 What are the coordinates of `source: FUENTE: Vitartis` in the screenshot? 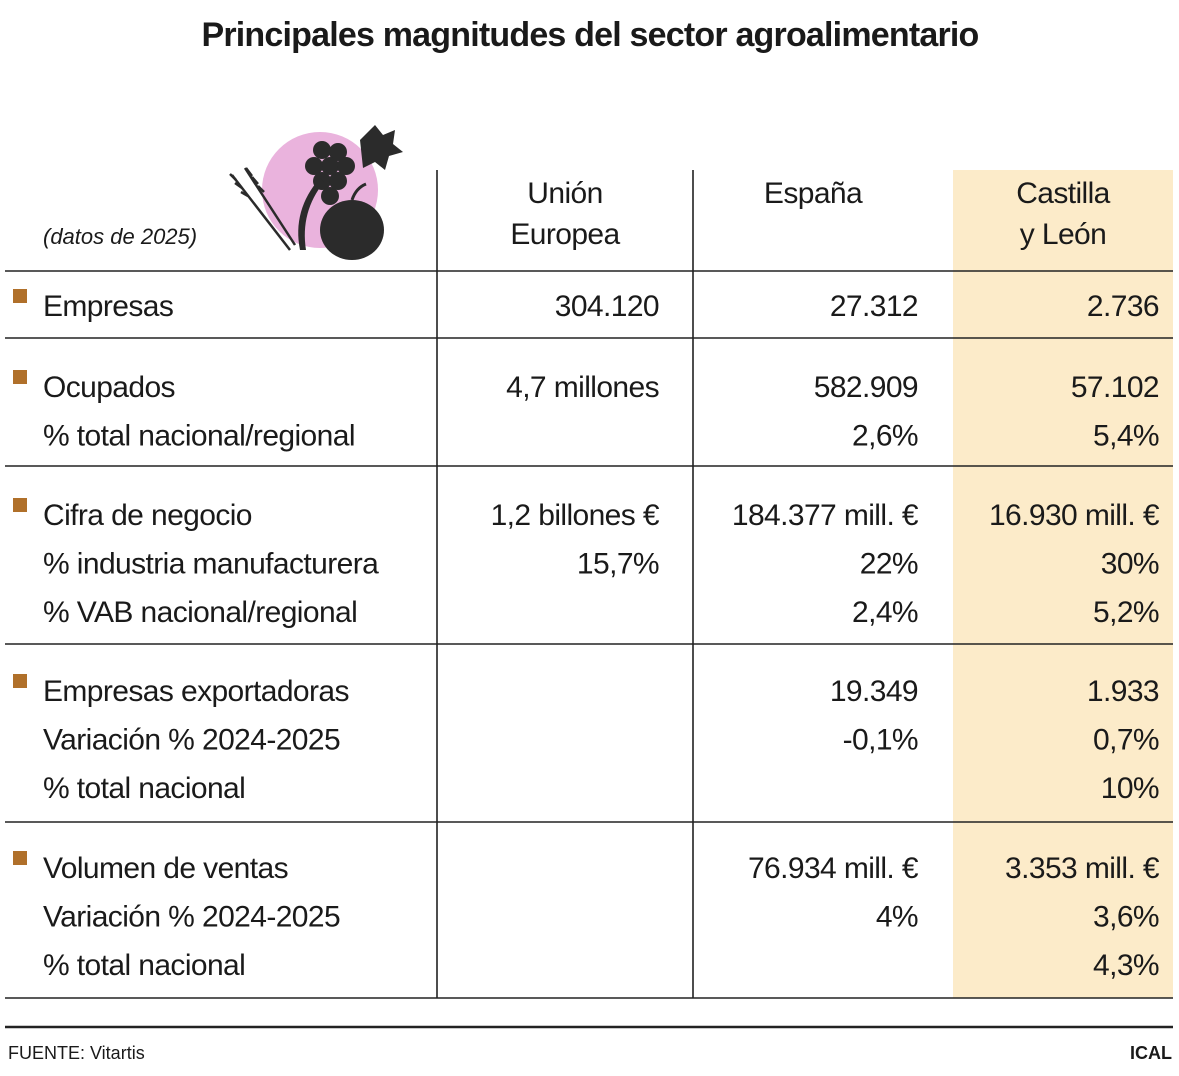 It's located at (76, 1053).